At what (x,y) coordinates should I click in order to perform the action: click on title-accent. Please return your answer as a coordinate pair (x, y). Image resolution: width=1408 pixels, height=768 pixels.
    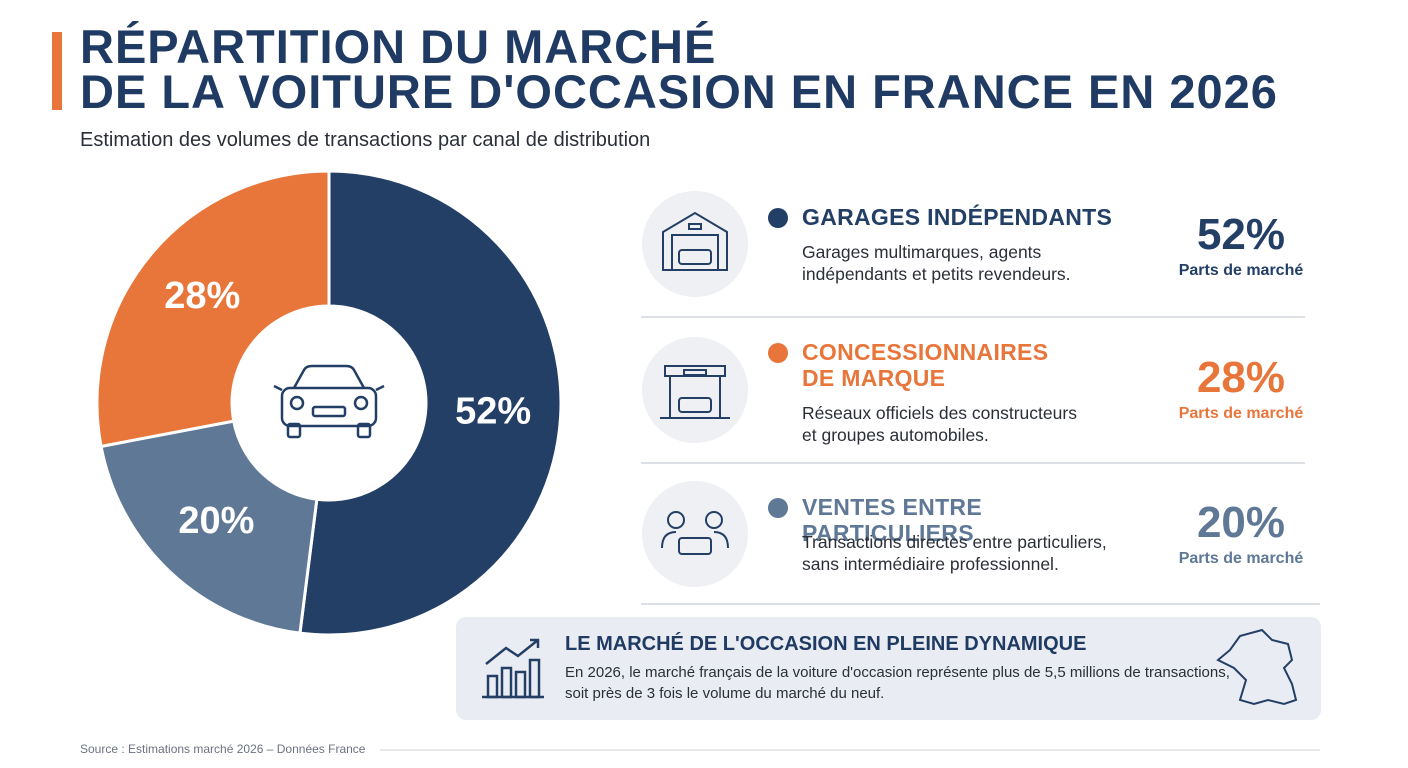
    Looking at the image, I should click on (57, 71).